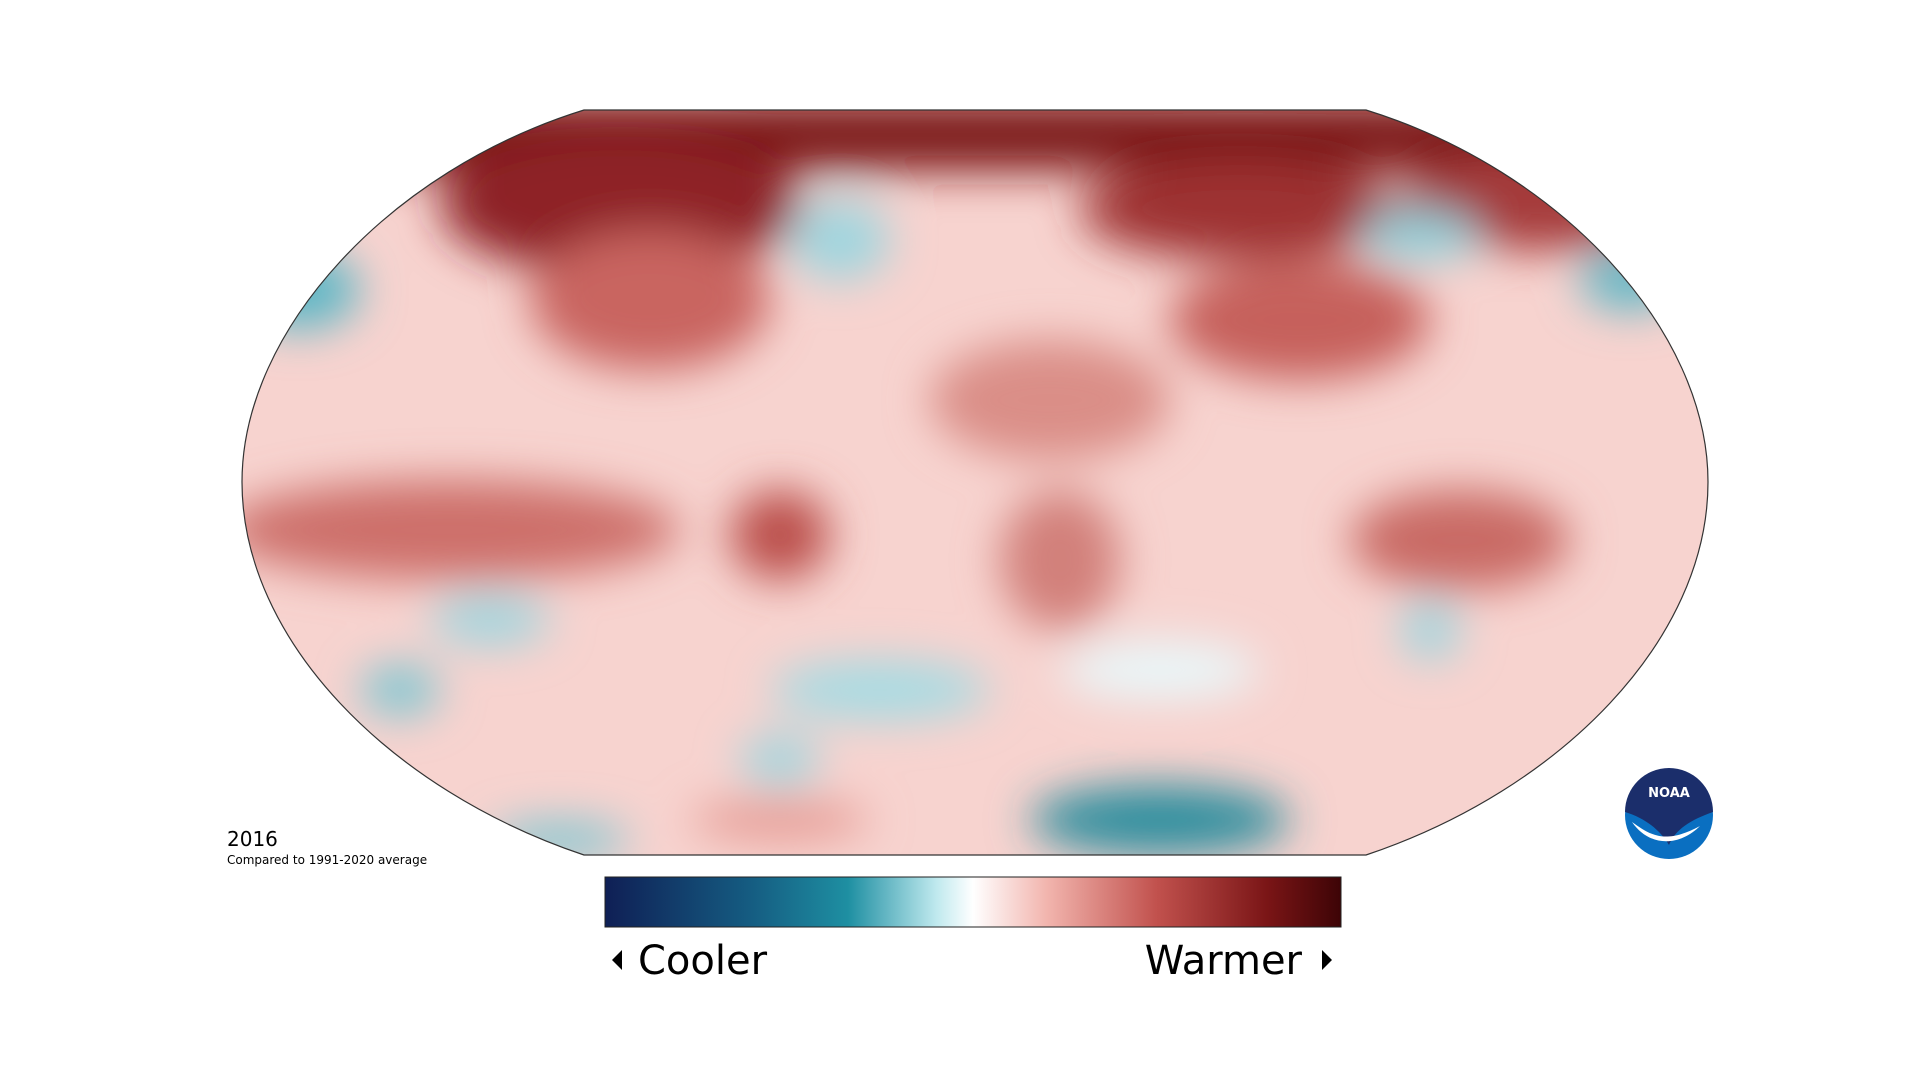 The width and height of the screenshot is (1920, 1080). What do you see at coordinates (973, 902) in the screenshot?
I see `color-scale` at bounding box center [973, 902].